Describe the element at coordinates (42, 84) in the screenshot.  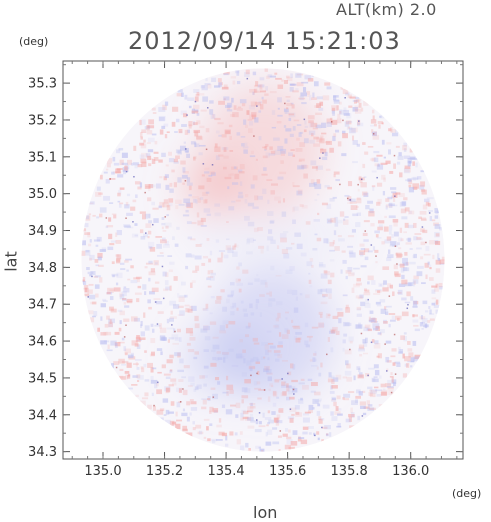
I see `y-tick-label: 35.3` at that location.